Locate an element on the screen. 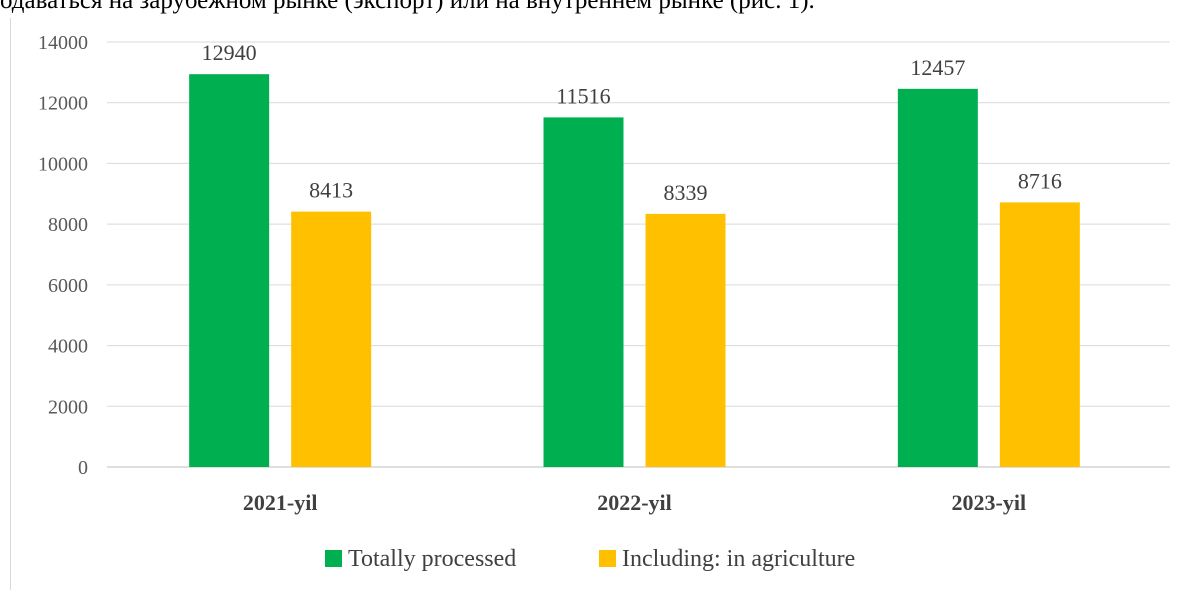 This screenshot has width=1195, height=590. data-label: 12940 is located at coordinates (229, 52).